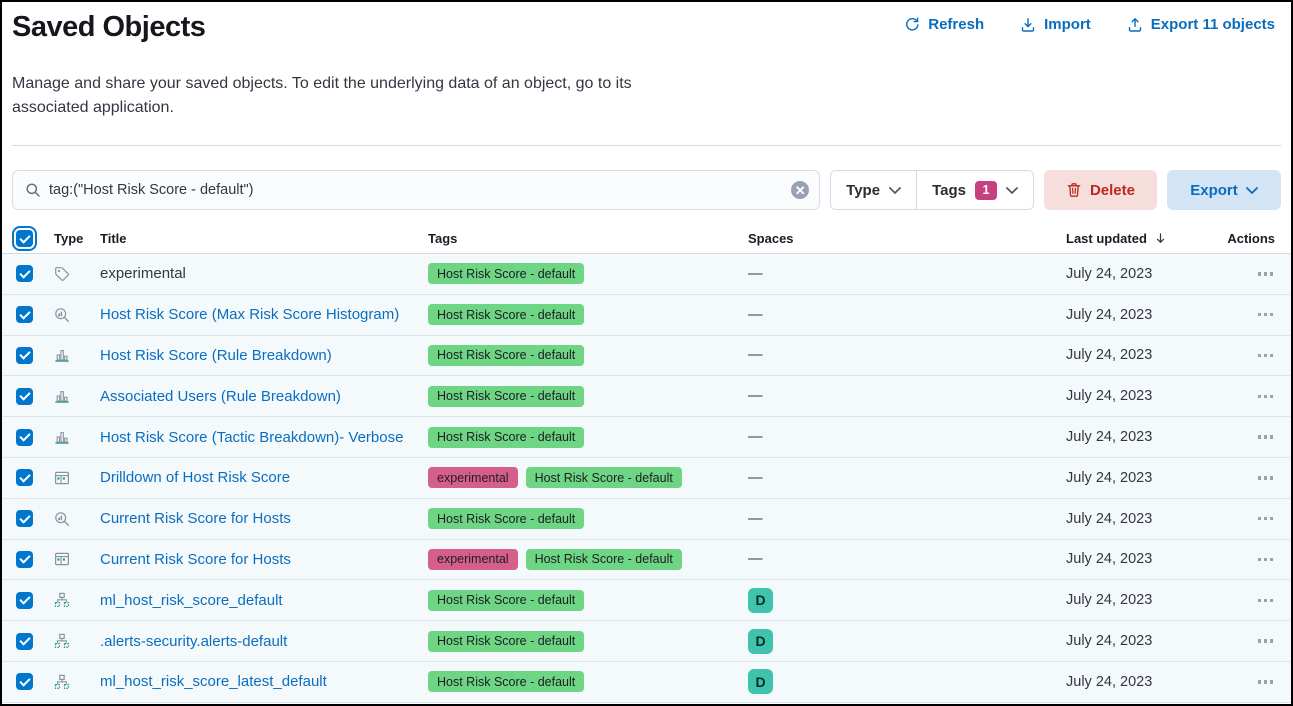 This screenshot has width=1293, height=706. I want to click on bar-chart-icon, so click(62, 437).